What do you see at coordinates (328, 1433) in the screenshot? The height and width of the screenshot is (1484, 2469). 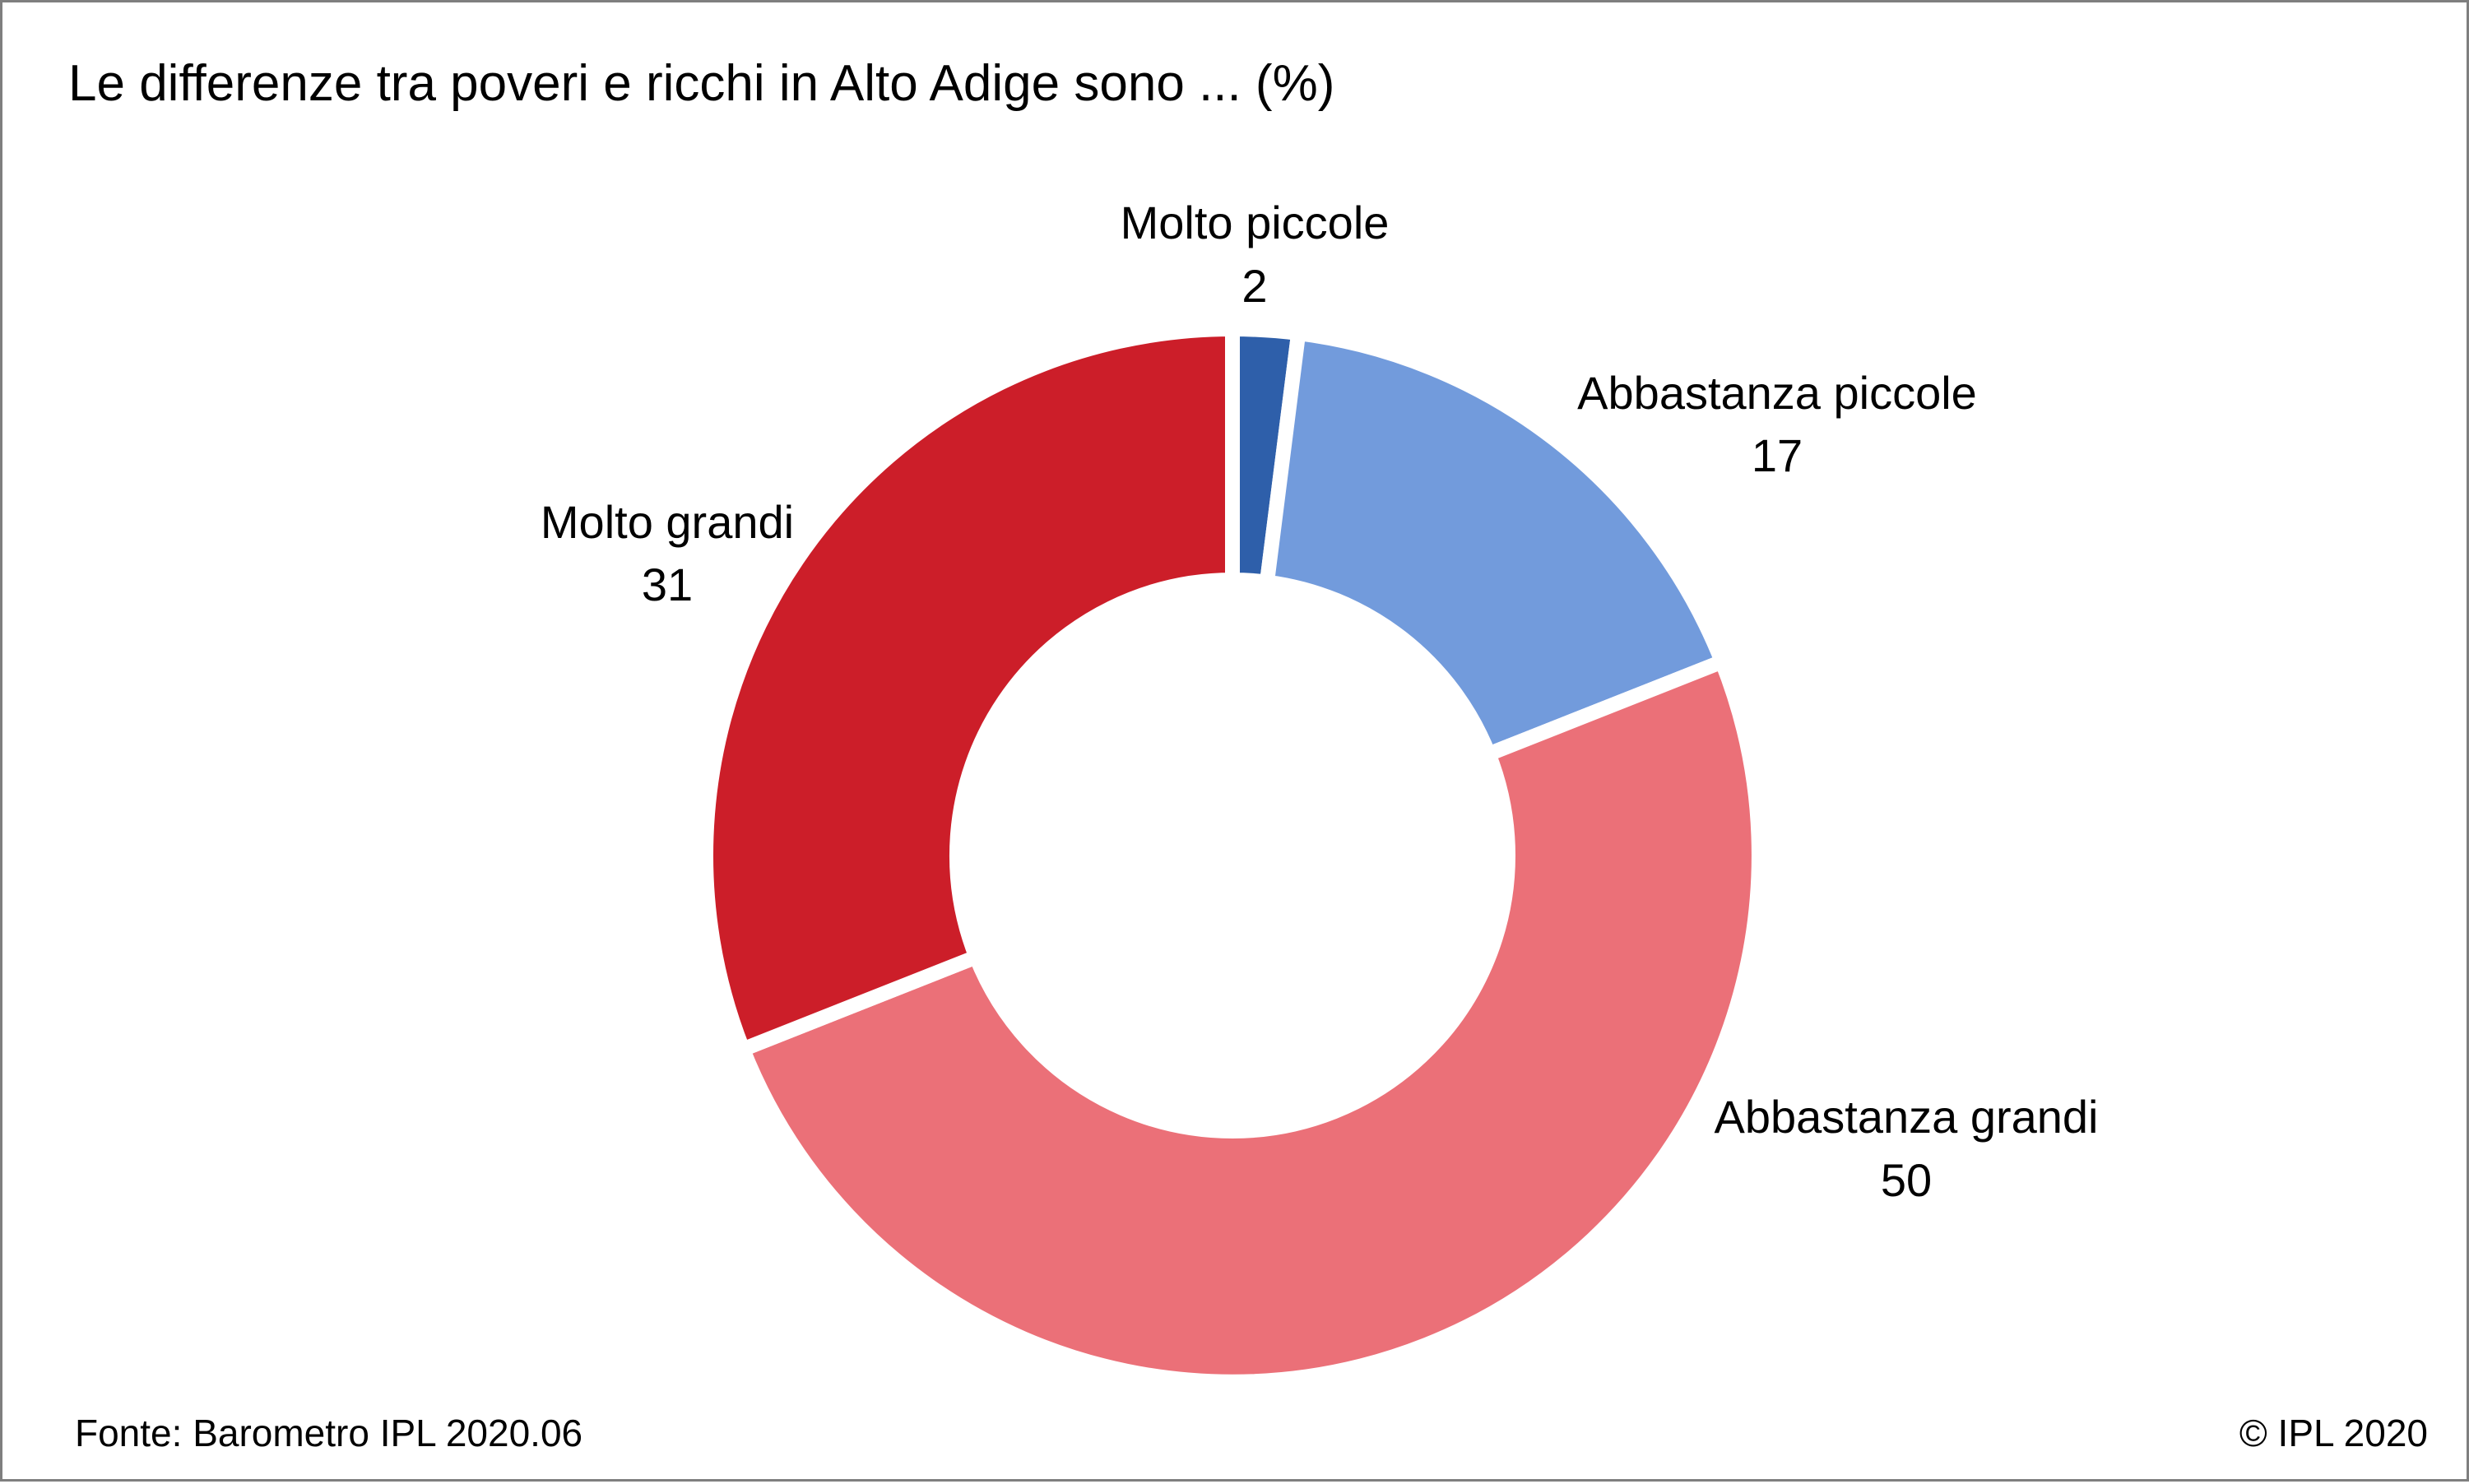 I see `source-note: Fonte: Barometro IPL 2020.06` at bounding box center [328, 1433].